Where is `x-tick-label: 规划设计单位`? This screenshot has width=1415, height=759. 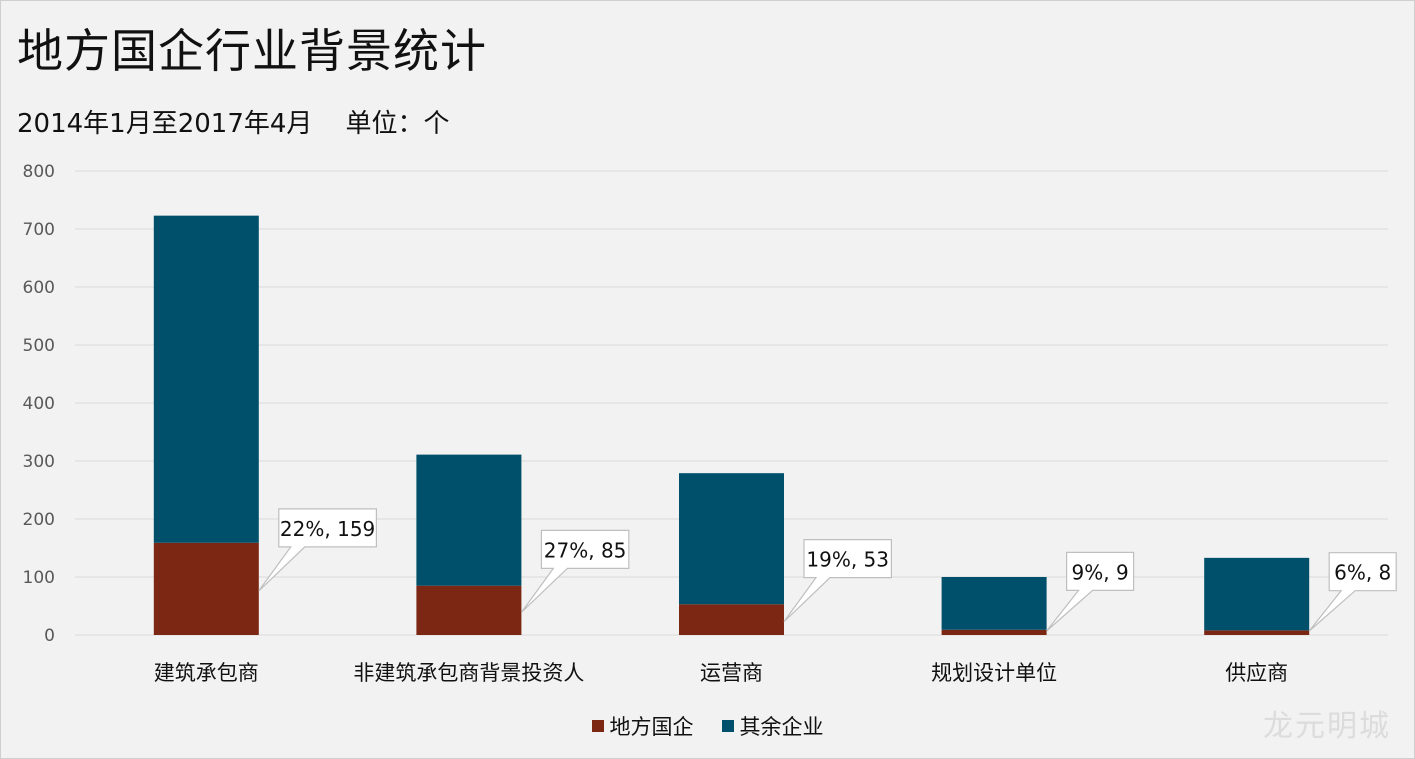 x-tick-label: 规划设计单位 is located at coordinates (994, 673).